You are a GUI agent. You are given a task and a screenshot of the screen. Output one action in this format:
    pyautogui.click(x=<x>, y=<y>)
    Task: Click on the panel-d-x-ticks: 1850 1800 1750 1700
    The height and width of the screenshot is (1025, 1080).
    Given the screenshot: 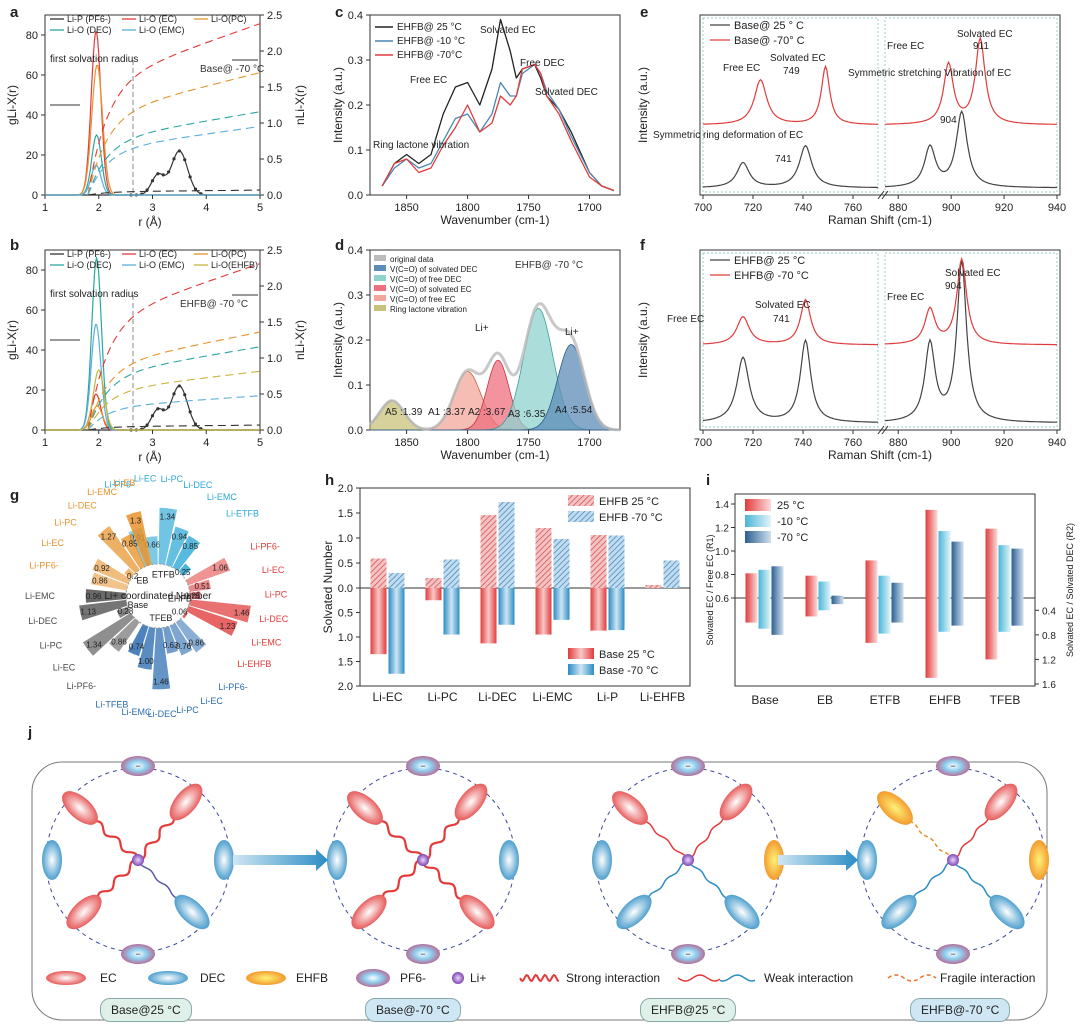 What is the action you would take?
    pyautogui.click(x=498, y=439)
    